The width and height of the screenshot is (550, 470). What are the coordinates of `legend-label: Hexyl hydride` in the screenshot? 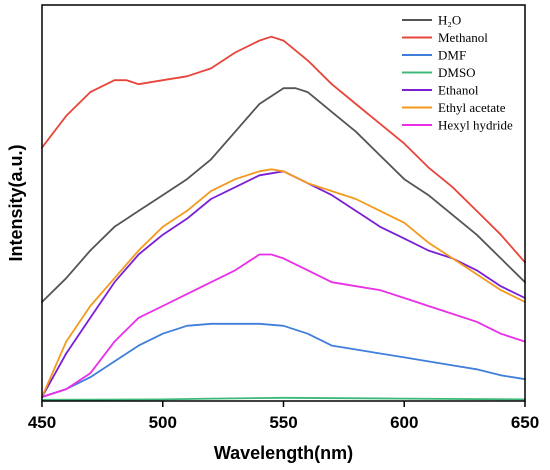 It's located at (475, 125).